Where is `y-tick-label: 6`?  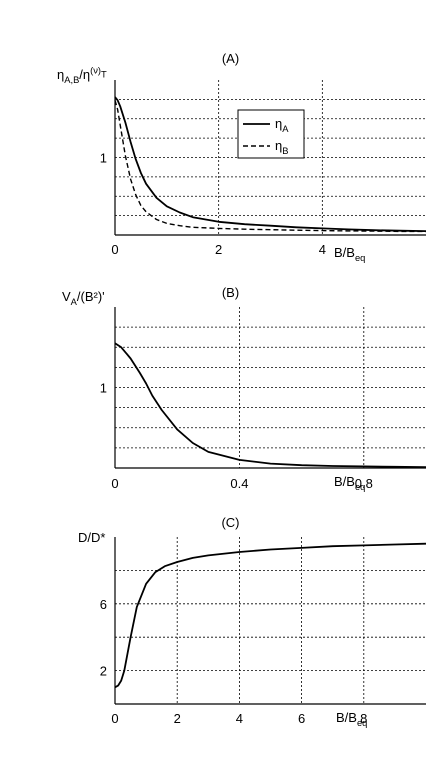
y-tick-label: 6 is located at coordinates (103, 604).